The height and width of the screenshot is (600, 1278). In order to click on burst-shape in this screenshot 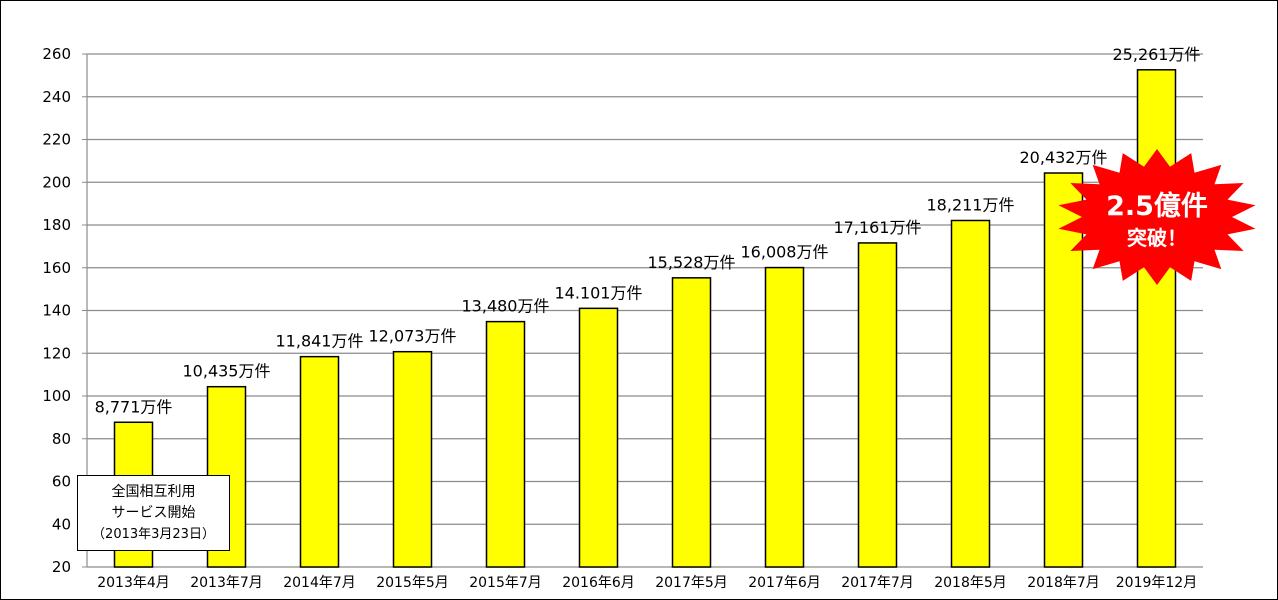, I will do `click(1157, 217)`.